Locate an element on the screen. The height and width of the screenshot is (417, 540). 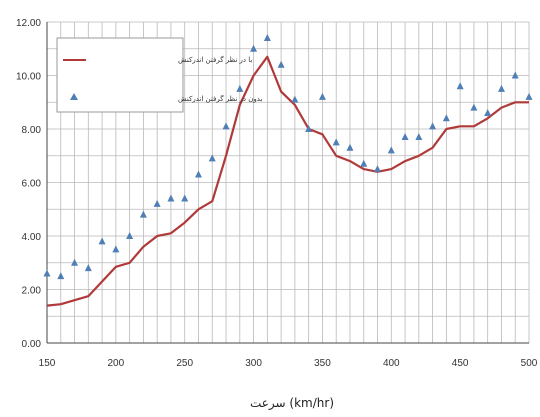
x-tick-label: 200 is located at coordinates (116, 363).